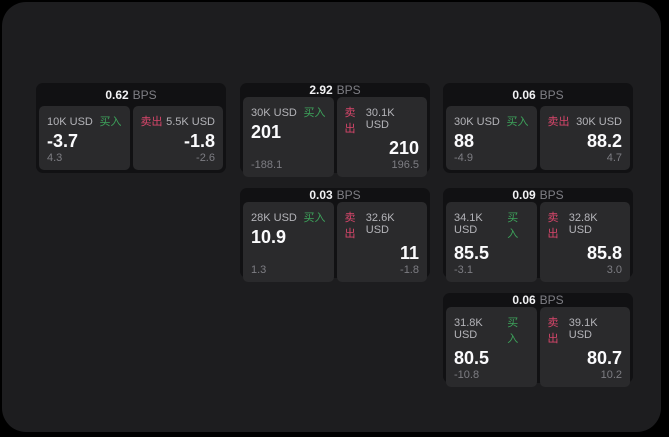  Describe the element at coordinates (584, 242) in the screenshot. I see `sell-panel: 卖出 32.8K USD 85.8 3.0` at that location.